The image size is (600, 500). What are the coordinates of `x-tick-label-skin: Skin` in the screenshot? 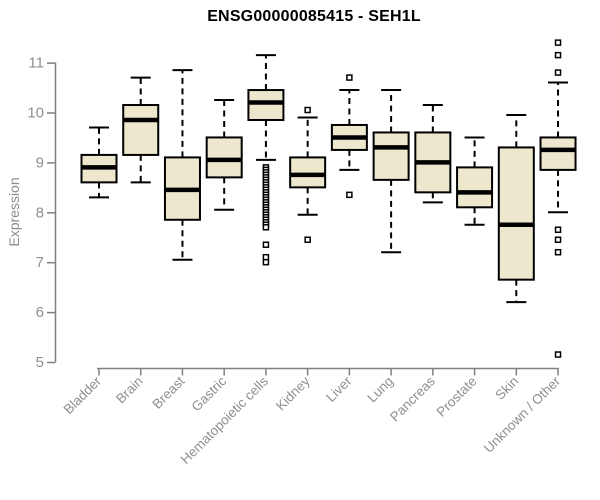 It's located at (506, 388).